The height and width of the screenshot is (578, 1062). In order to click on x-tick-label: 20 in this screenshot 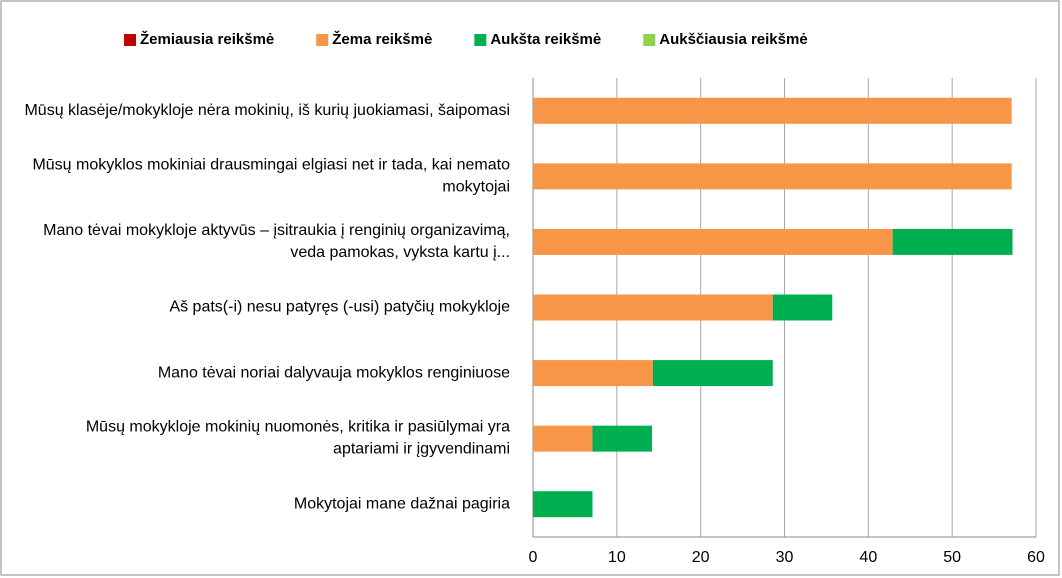, I will do `click(701, 557)`.